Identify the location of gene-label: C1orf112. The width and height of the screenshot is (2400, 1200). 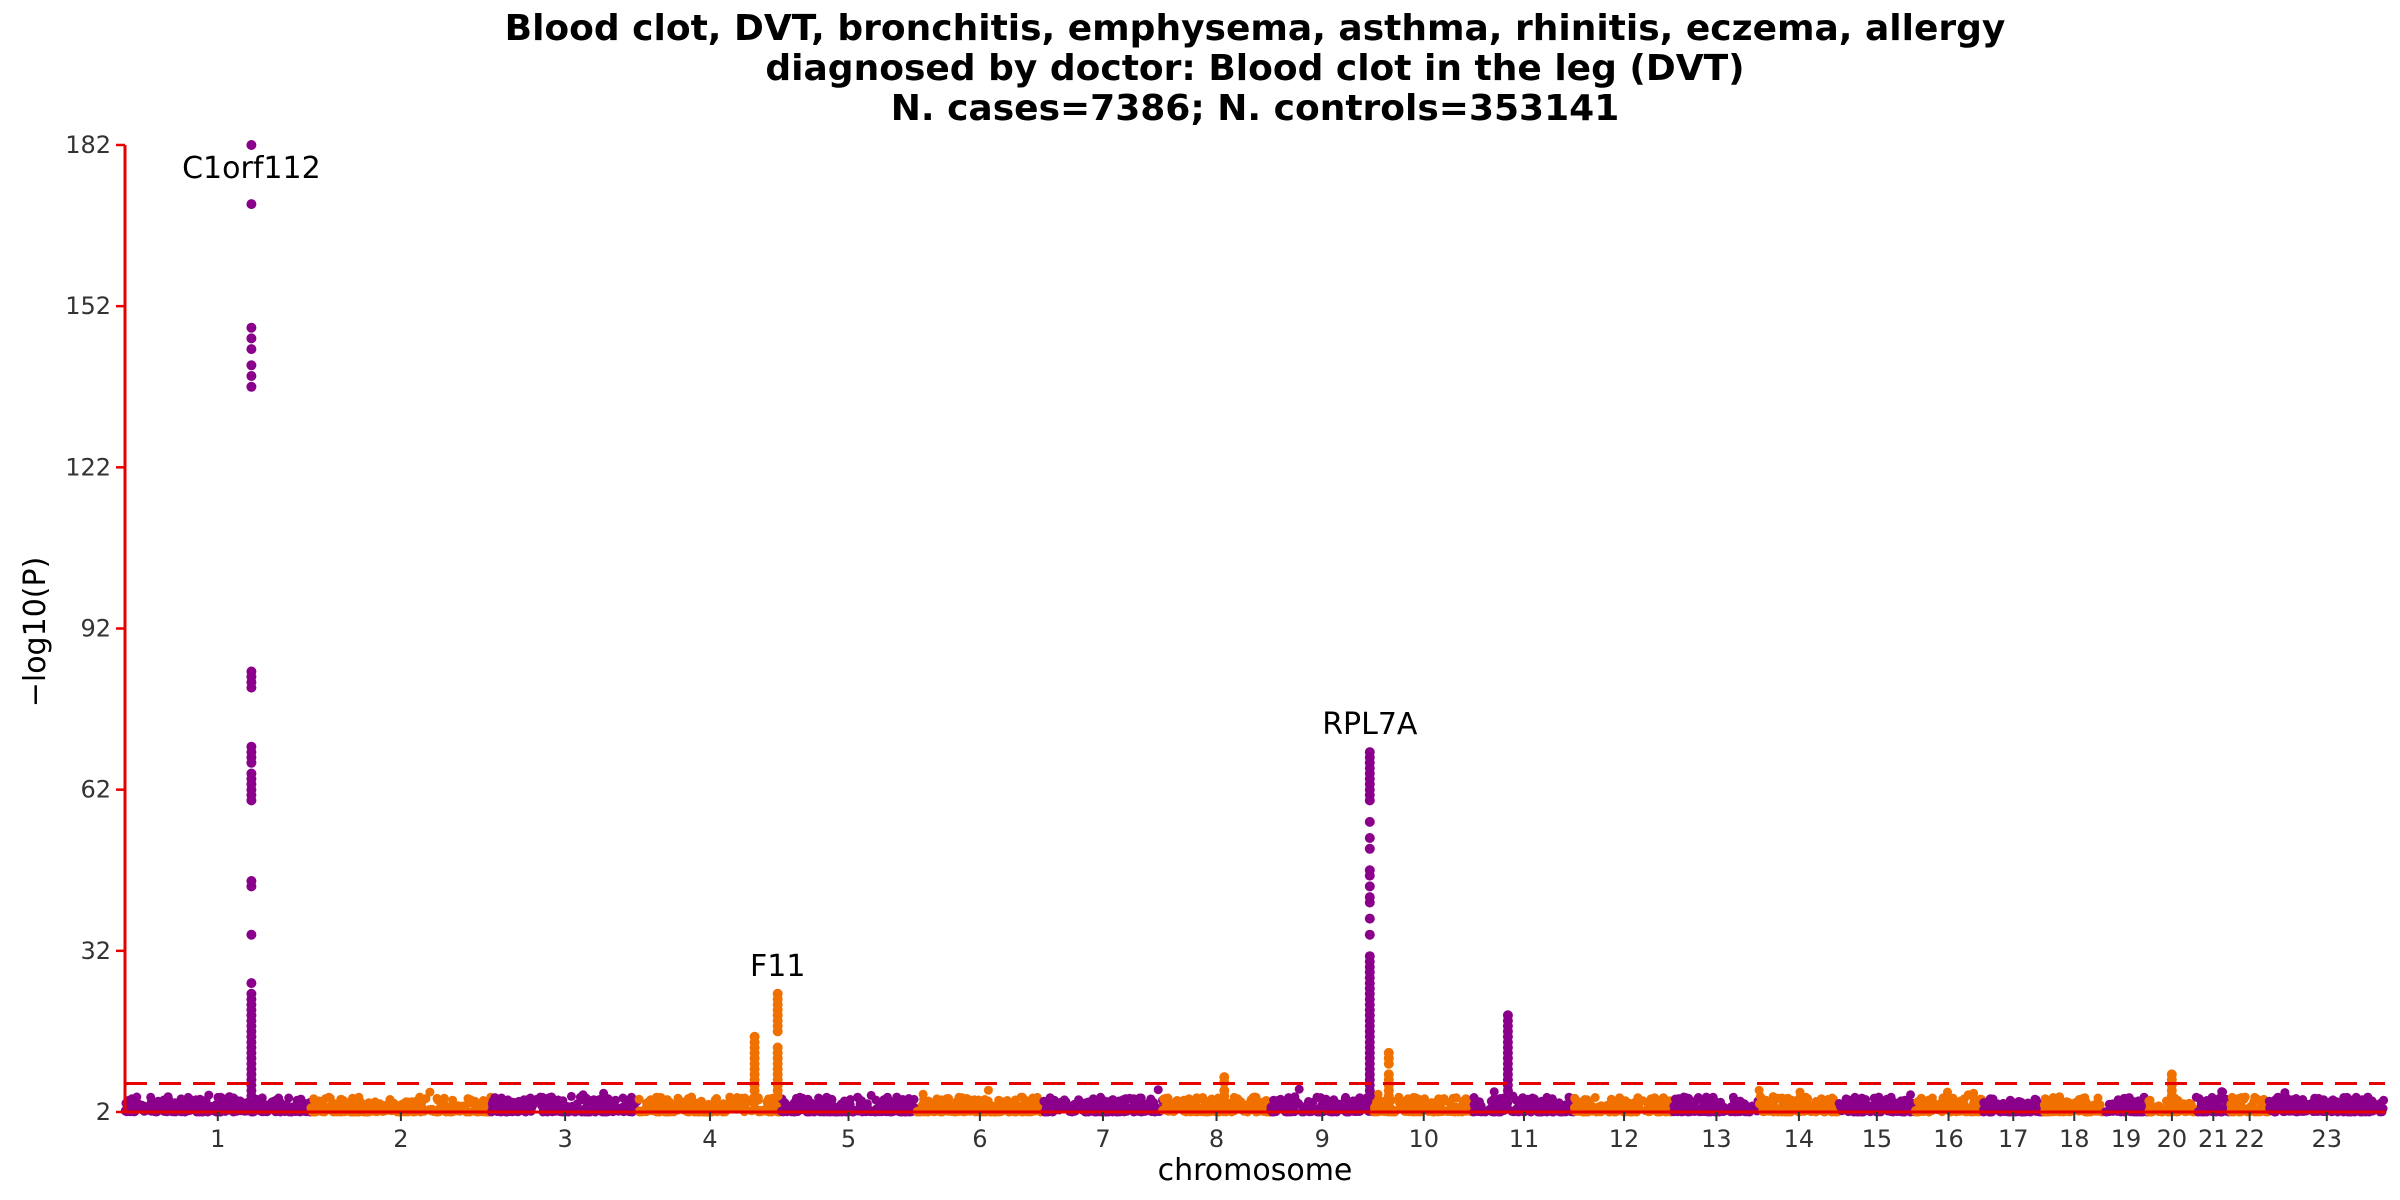
(251, 168).